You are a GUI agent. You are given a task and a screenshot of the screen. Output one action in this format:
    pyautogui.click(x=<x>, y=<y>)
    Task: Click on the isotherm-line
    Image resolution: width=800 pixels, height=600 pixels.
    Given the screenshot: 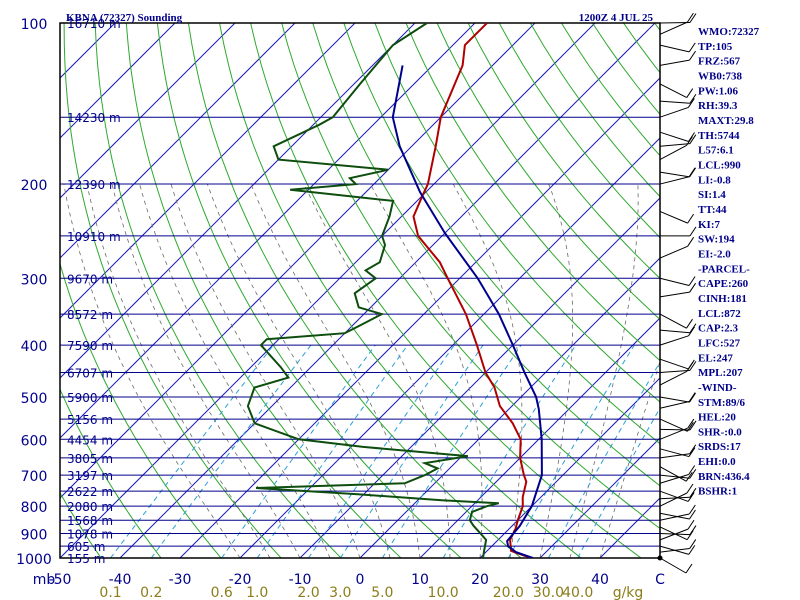 What is the action you would take?
    pyautogui.click(x=599, y=497)
    